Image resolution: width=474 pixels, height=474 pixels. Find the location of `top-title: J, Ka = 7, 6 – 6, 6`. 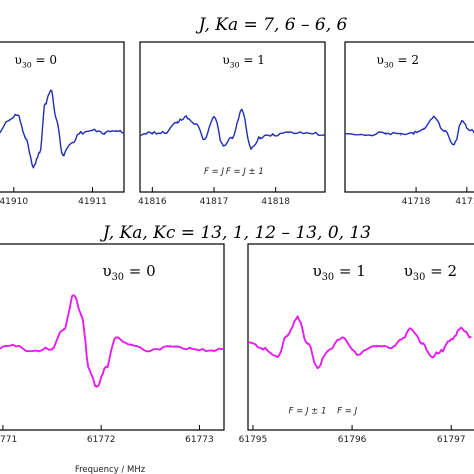

top-title: J, Ka = 7, 6 – 6, 6 is located at coordinates (272, 25).